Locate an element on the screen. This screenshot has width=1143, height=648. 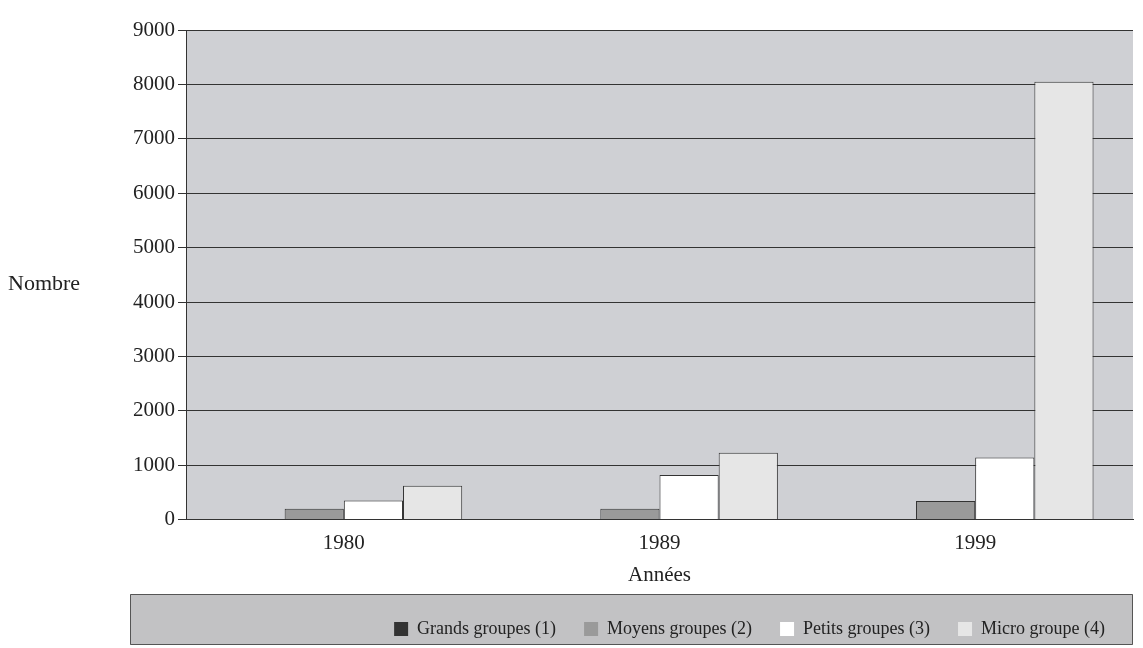
legend-label: Micro groupe (4) is located at coordinates (1043, 628).